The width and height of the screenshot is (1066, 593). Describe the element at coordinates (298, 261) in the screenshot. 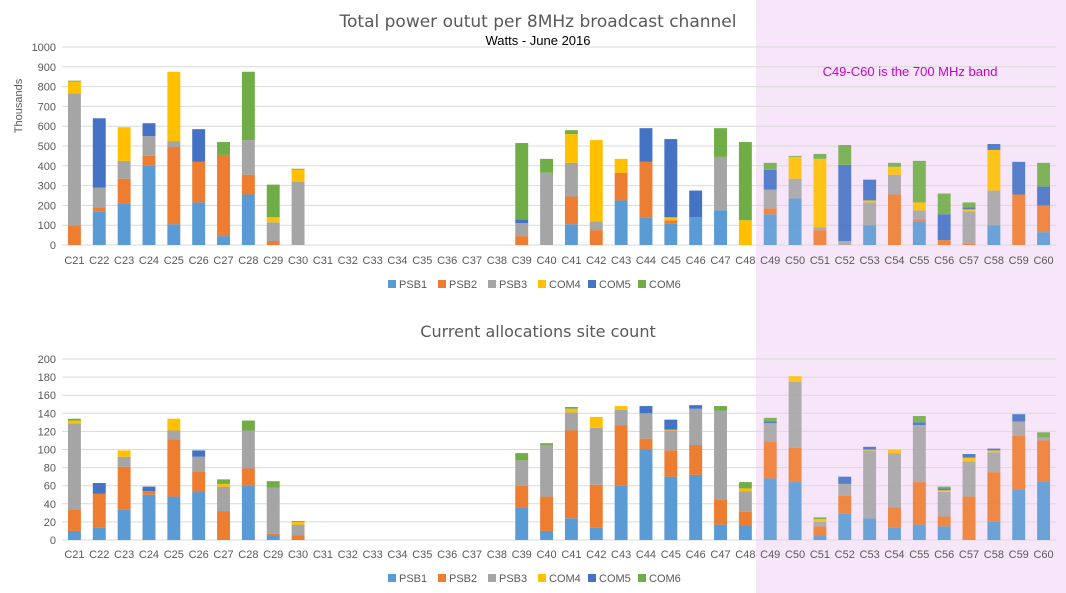

I see `x-tick-label: C30` at that location.